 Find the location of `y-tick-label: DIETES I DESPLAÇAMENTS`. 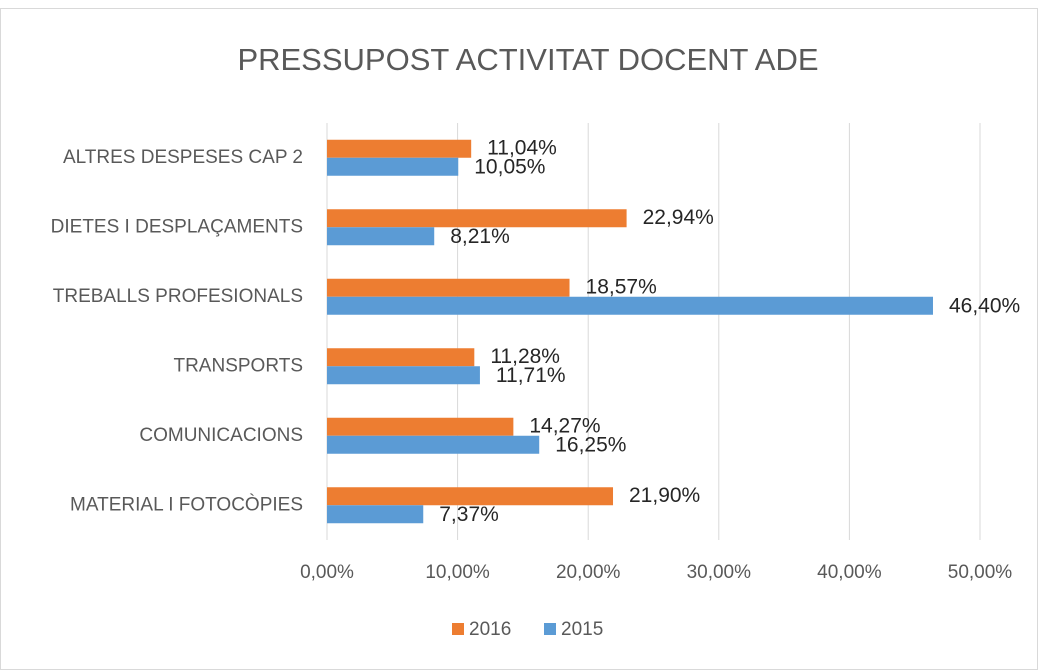

y-tick-label: DIETES I DESPLAÇAMENTS is located at coordinates (177, 226).